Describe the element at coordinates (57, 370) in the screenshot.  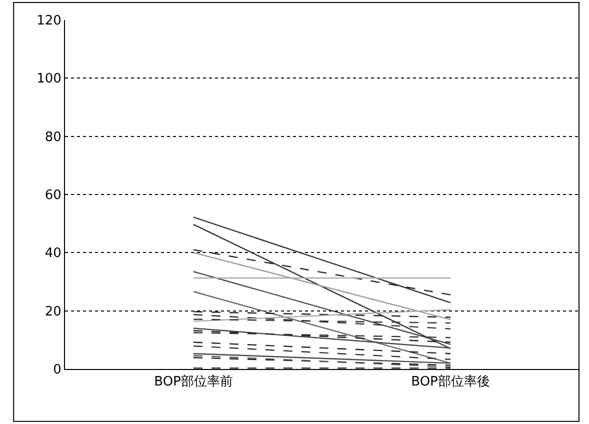
I see `y-tick-label: 0` at that location.